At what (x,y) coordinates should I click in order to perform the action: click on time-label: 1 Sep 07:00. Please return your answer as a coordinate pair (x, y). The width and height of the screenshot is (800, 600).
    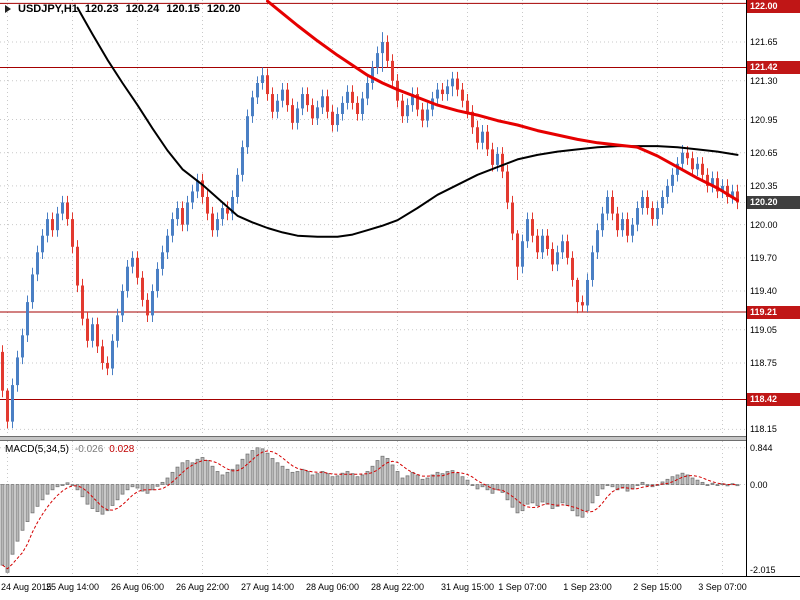
    Looking at the image, I should click on (522, 587).